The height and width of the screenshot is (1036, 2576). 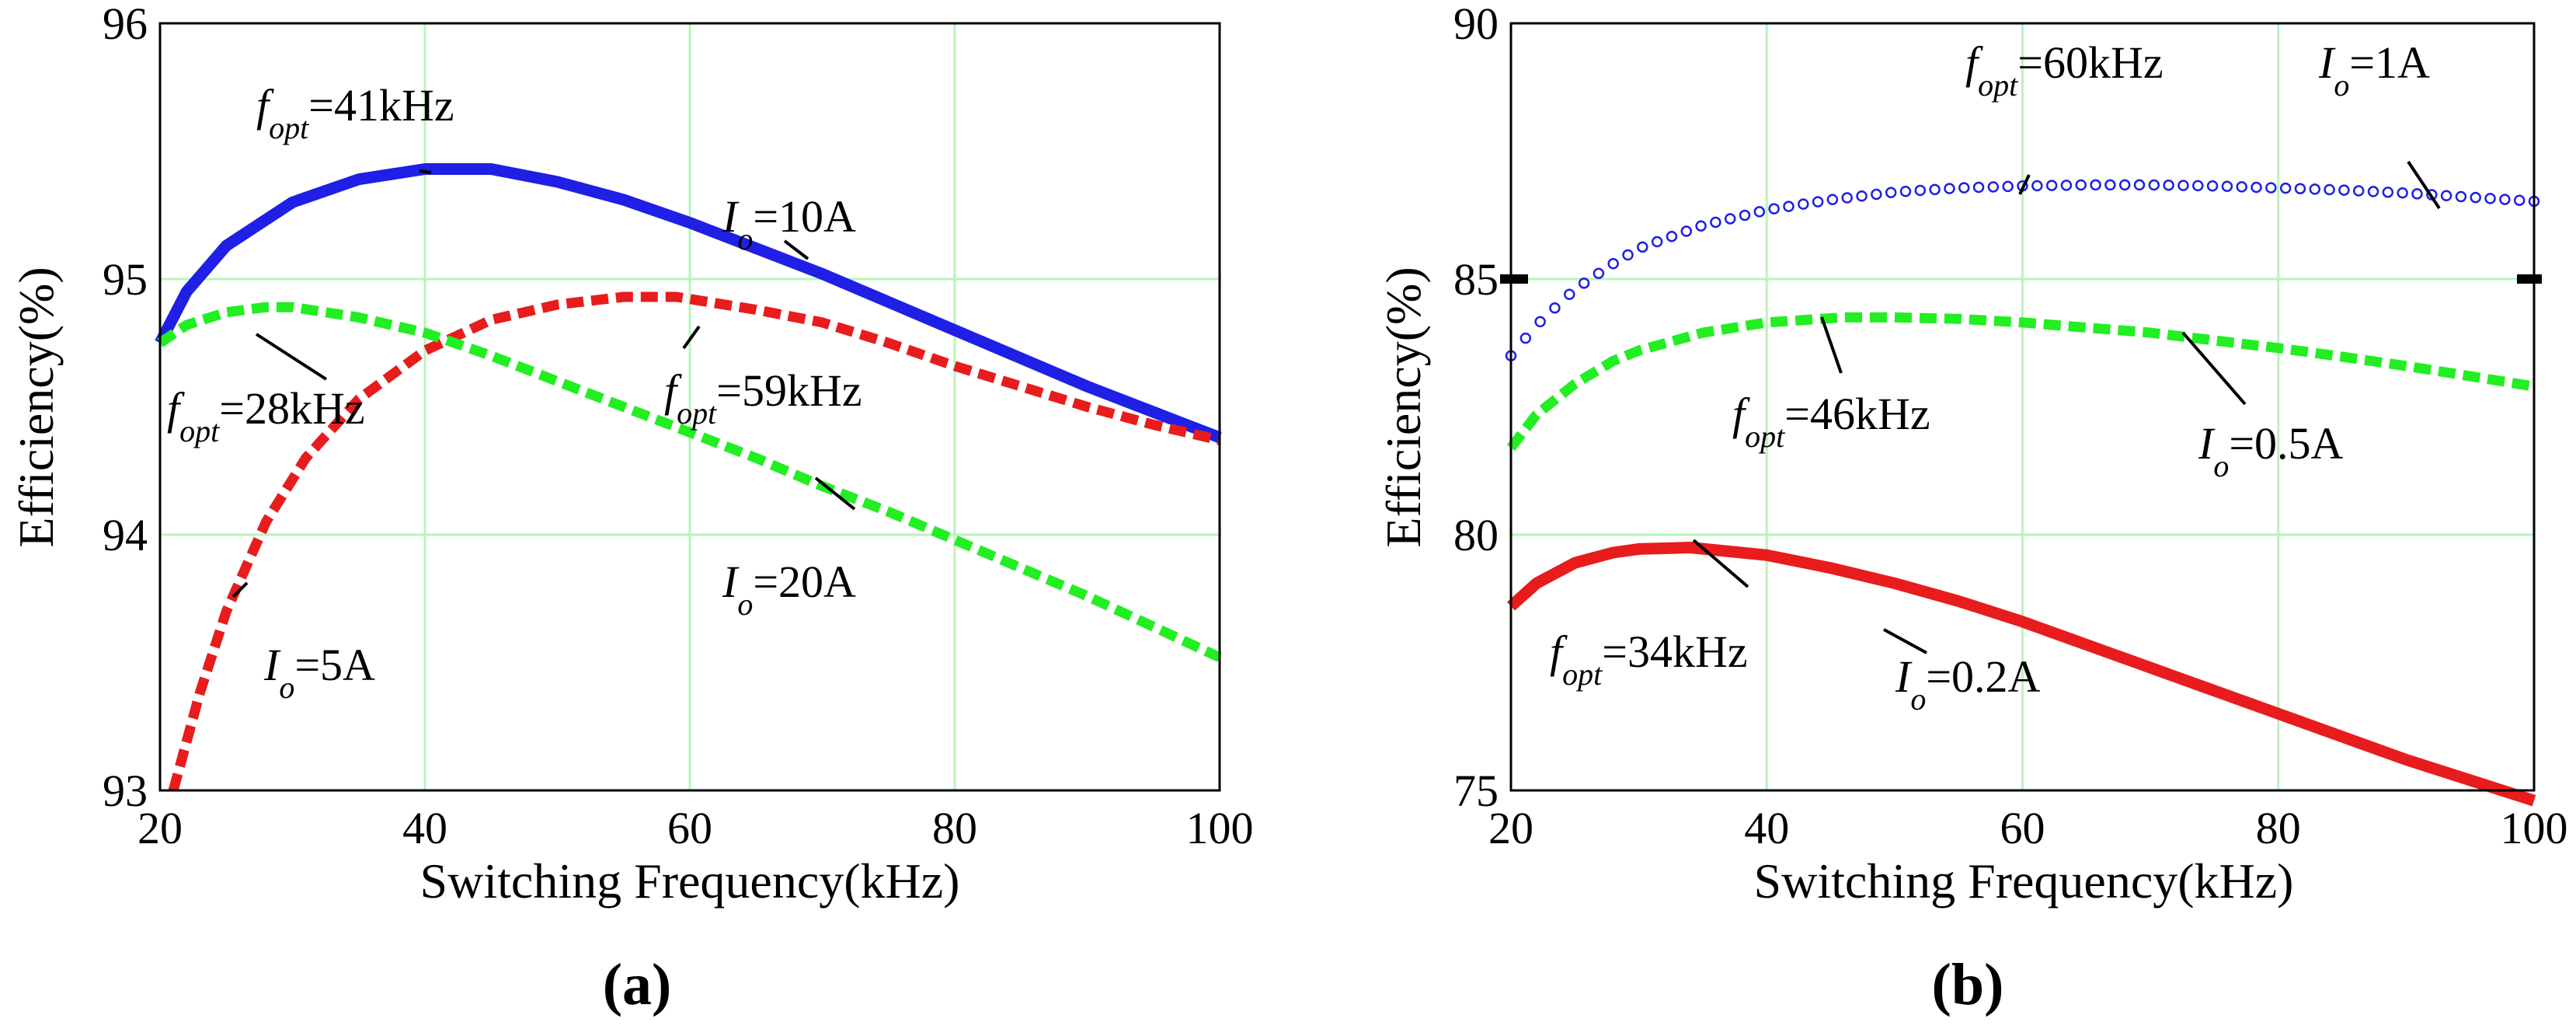 What do you see at coordinates (1476, 791) in the screenshot?
I see `y-tick-label: 75` at bounding box center [1476, 791].